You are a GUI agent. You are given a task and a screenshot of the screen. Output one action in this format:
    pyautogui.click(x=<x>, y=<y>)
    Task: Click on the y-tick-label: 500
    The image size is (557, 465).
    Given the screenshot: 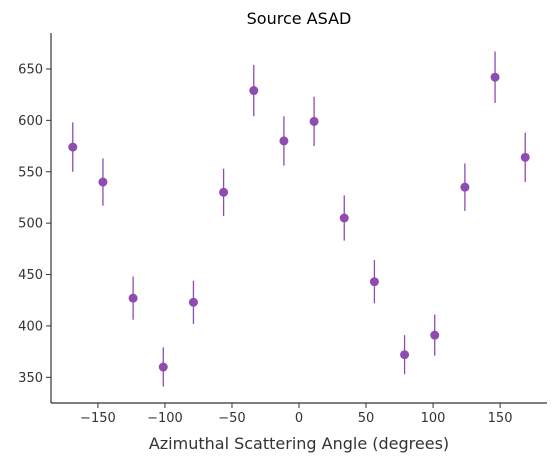 What is the action you would take?
    pyautogui.click(x=30, y=224)
    